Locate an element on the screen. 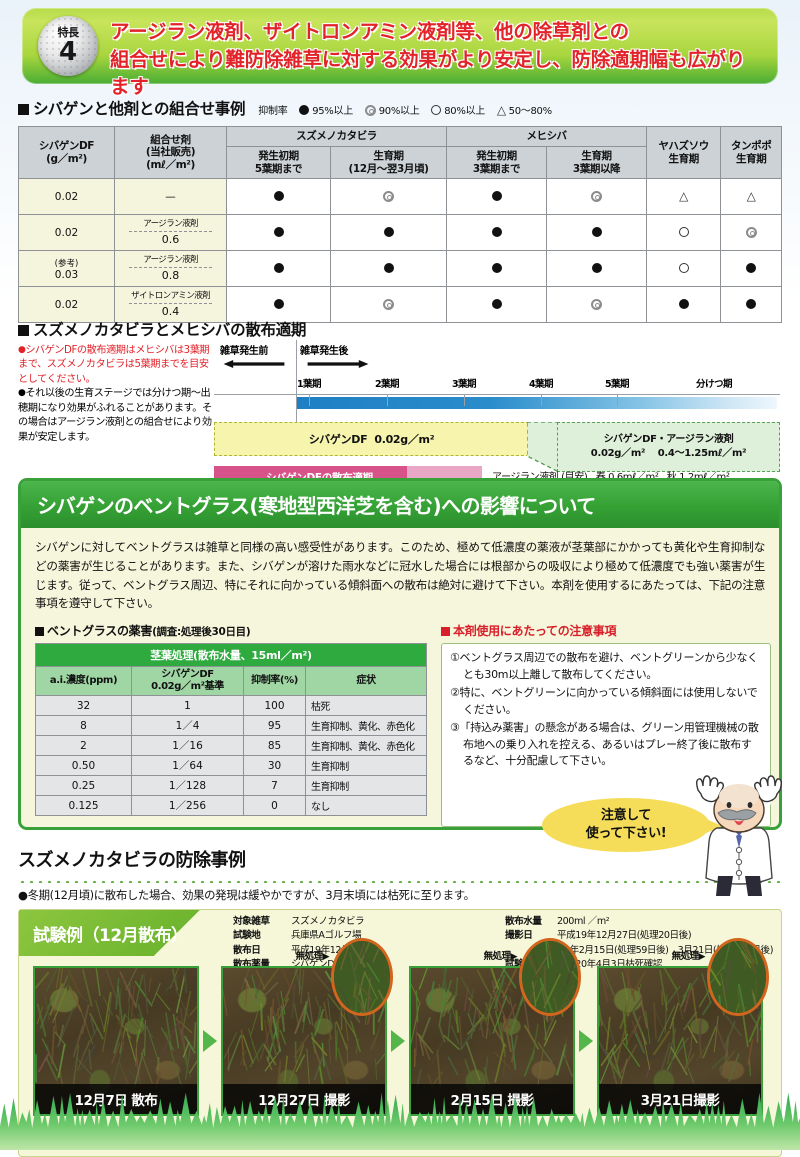  th-df-ratio-l2: 0.02g／m²基準 is located at coordinates (187, 687).